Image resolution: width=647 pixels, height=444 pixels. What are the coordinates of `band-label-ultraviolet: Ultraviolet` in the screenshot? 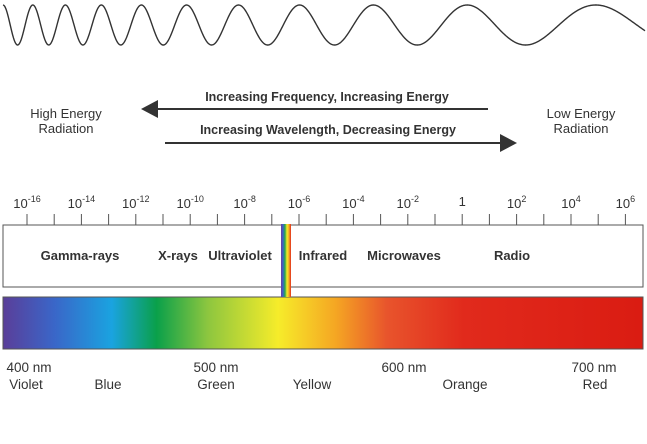 It's located at (240, 255).